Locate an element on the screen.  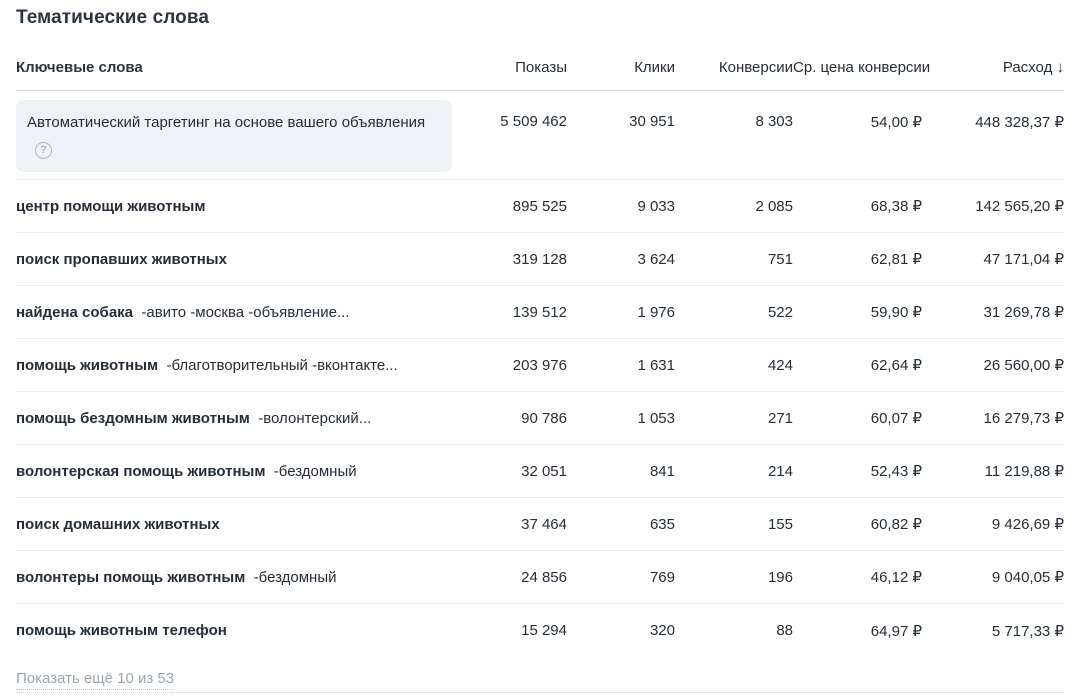
column-header-cost-label: Расход is located at coordinates (1027, 67).